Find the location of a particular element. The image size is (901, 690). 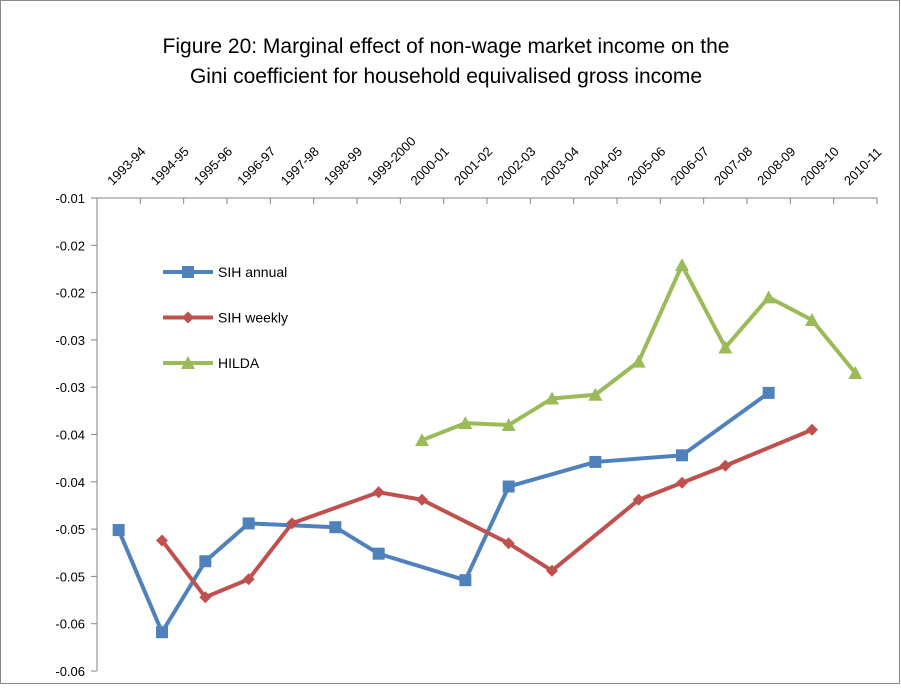

legend-label: SIH annual is located at coordinates (252, 272).